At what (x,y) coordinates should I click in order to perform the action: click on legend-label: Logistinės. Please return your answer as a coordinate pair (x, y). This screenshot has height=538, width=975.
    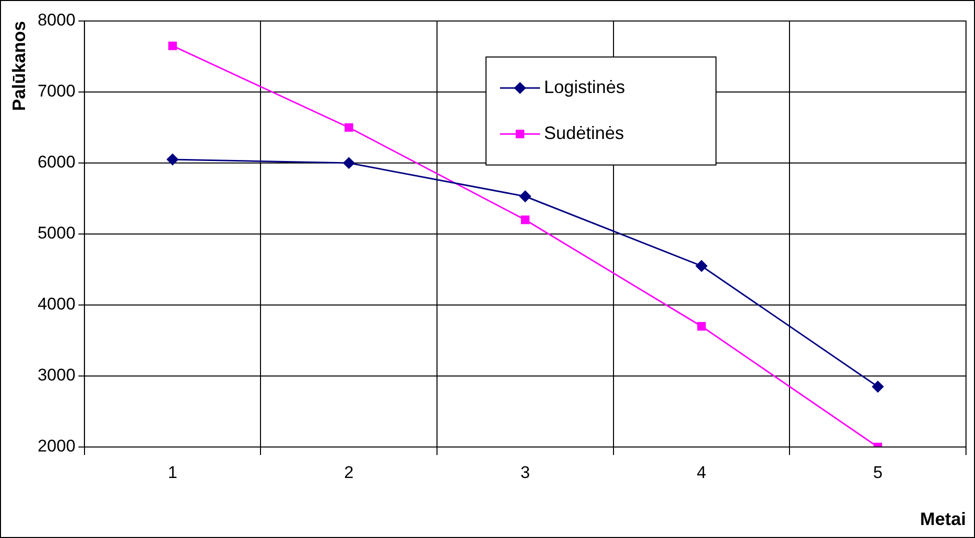
    Looking at the image, I should click on (585, 86).